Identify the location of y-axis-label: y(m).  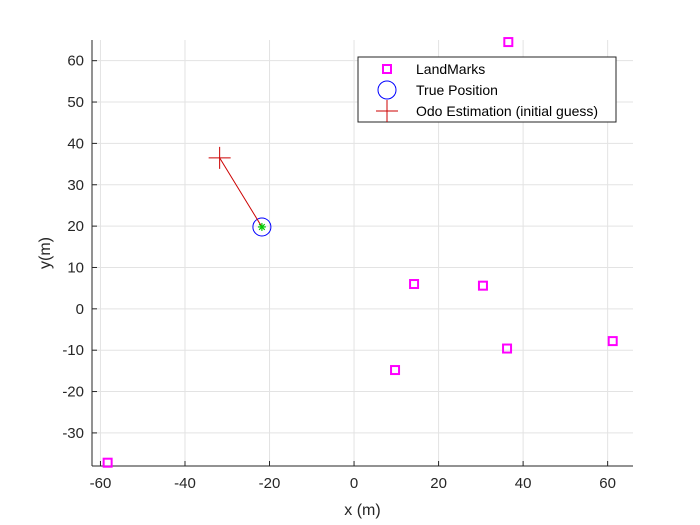
(45, 253).